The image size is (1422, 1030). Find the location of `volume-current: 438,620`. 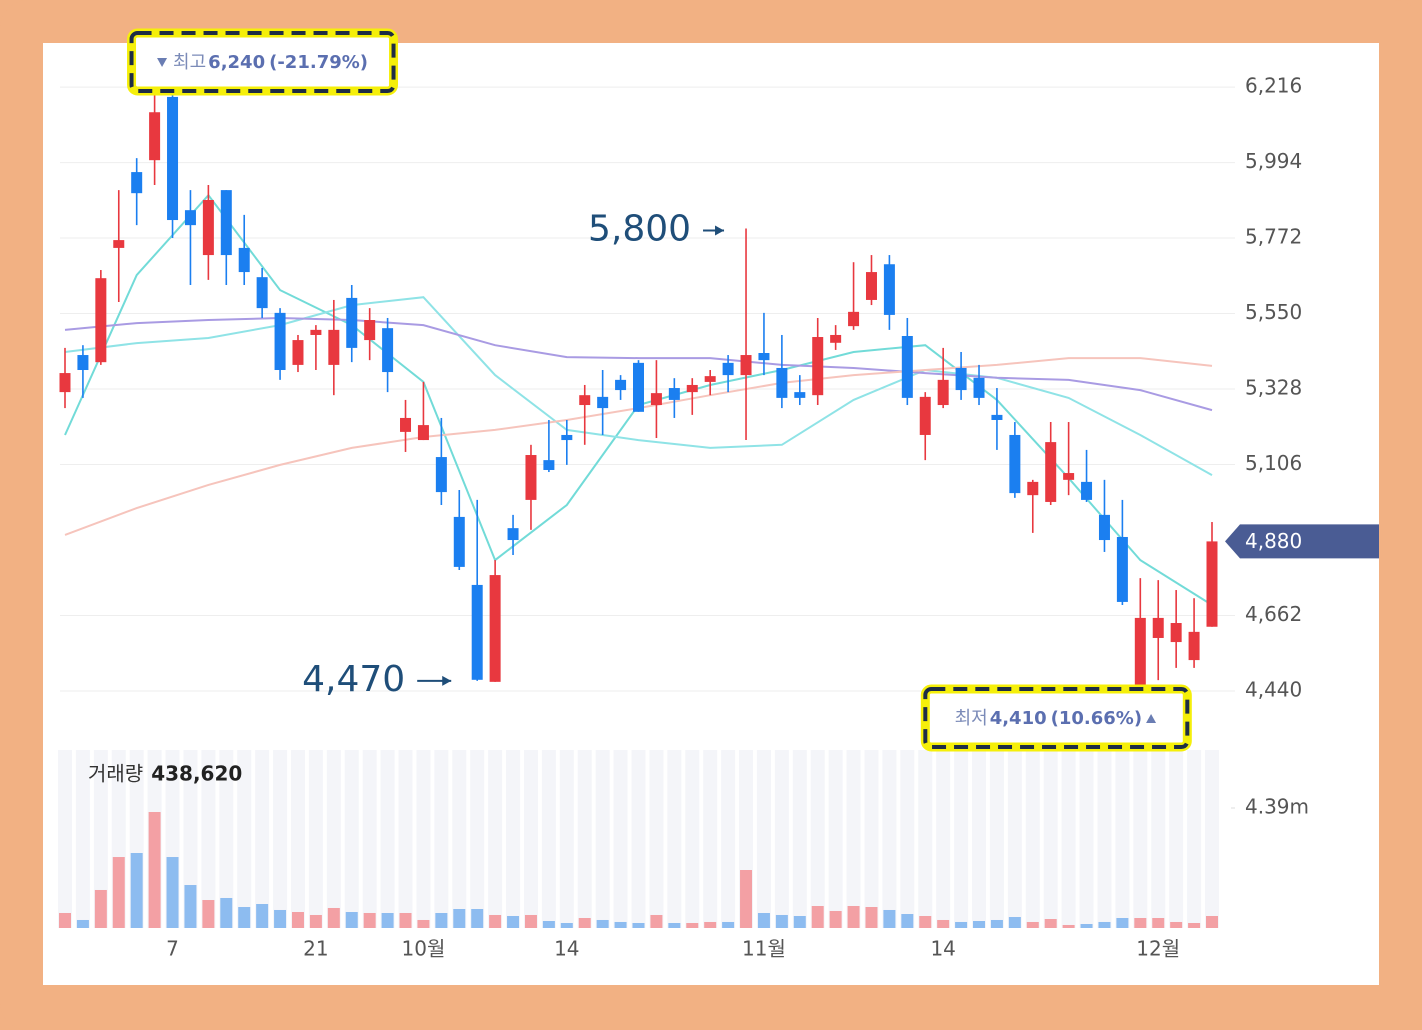

volume-current: 438,620 is located at coordinates (196, 774).